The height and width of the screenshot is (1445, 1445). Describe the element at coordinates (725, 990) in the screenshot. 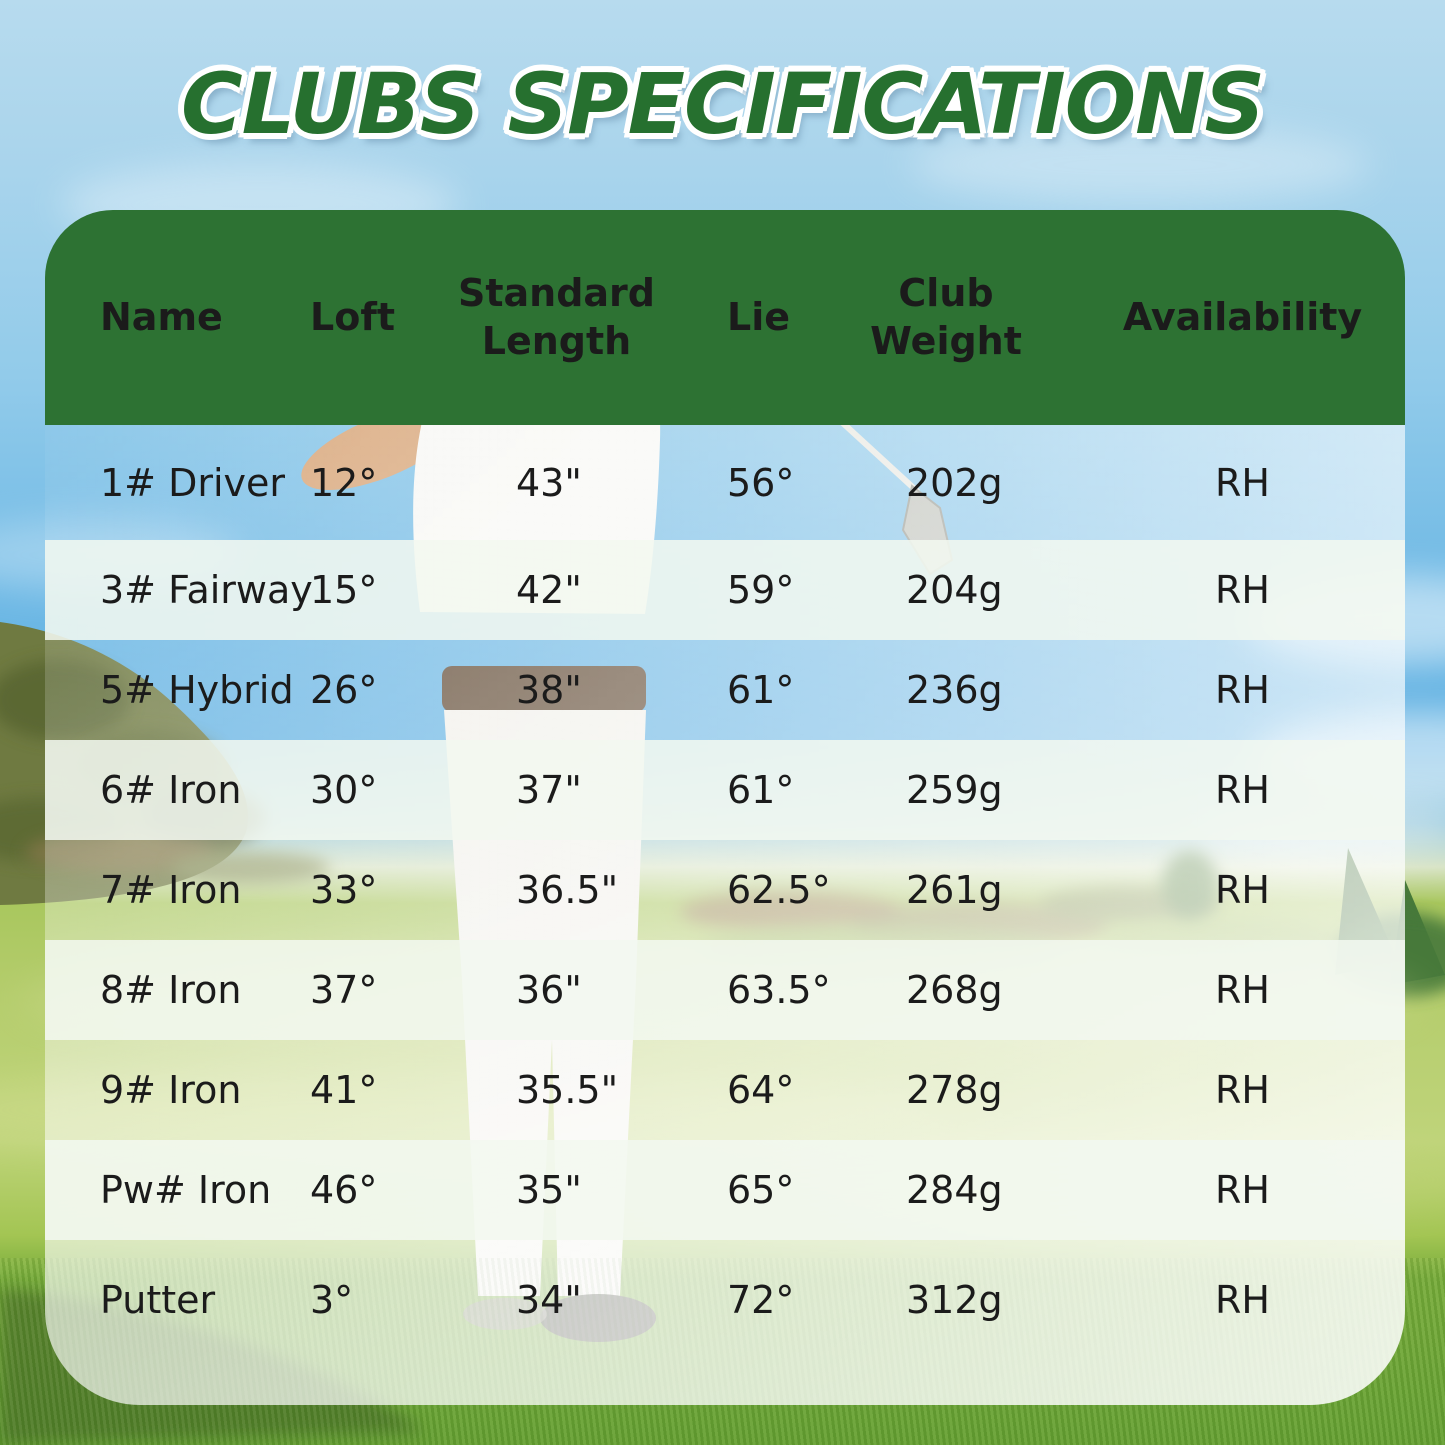

I see `table-row: 8# Iron 37° 36" 63.5° 268g RH` at that location.